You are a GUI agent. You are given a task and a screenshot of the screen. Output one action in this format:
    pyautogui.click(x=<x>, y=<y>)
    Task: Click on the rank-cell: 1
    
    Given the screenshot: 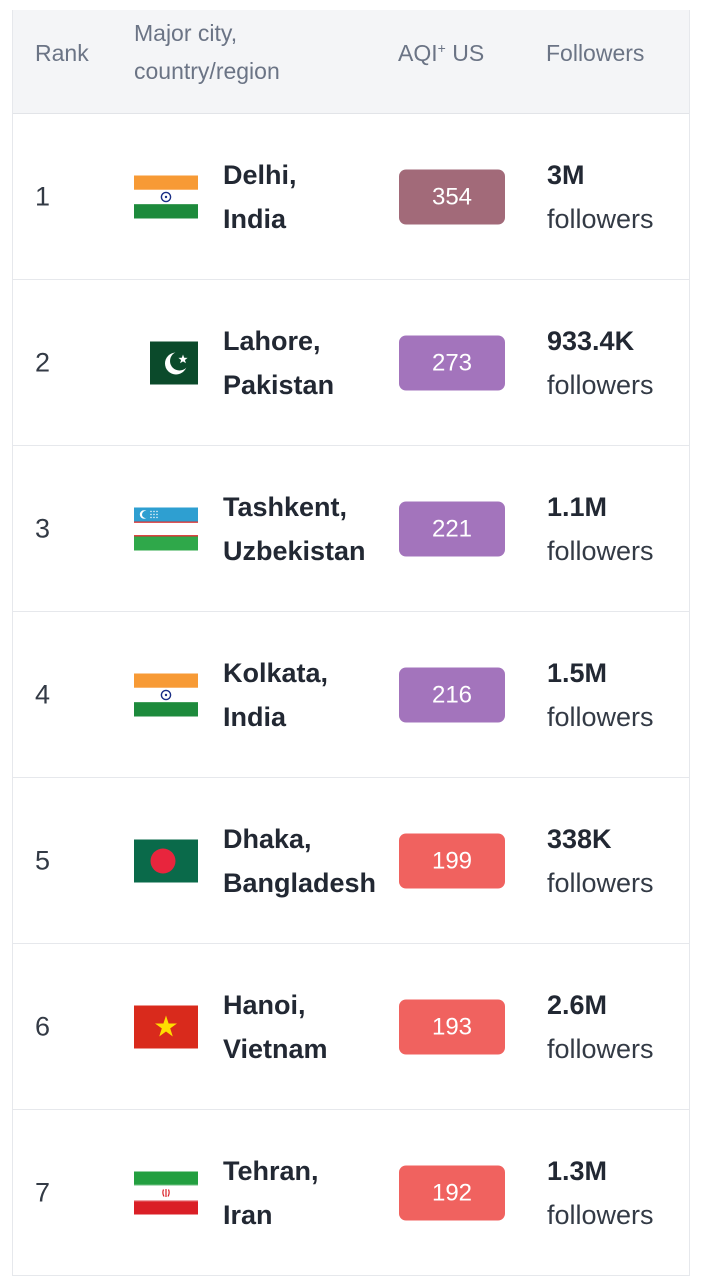 What is the action you would take?
    pyautogui.click(x=43, y=196)
    